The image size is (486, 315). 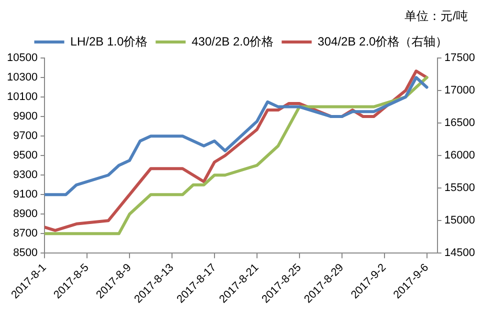 What do you see at coordinates (25, 253) in the screenshot?
I see `y-tick-label: 8500` at bounding box center [25, 253].